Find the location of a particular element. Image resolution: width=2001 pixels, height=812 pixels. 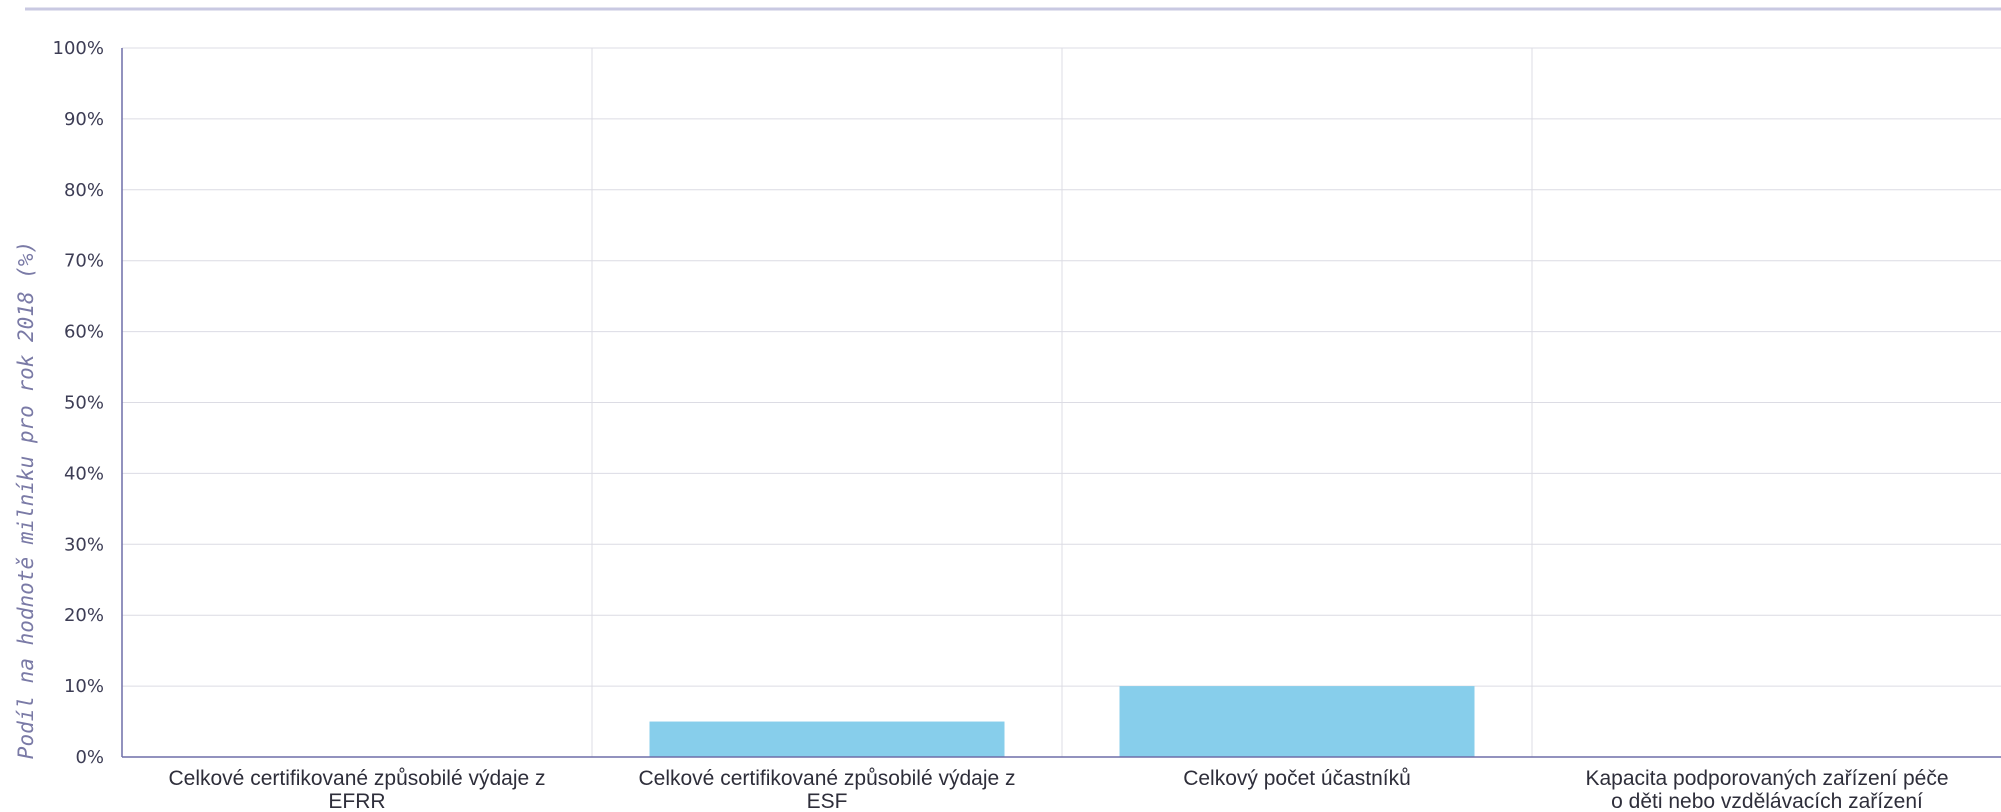

y-tick-label: 40% is located at coordinates (84, 473).